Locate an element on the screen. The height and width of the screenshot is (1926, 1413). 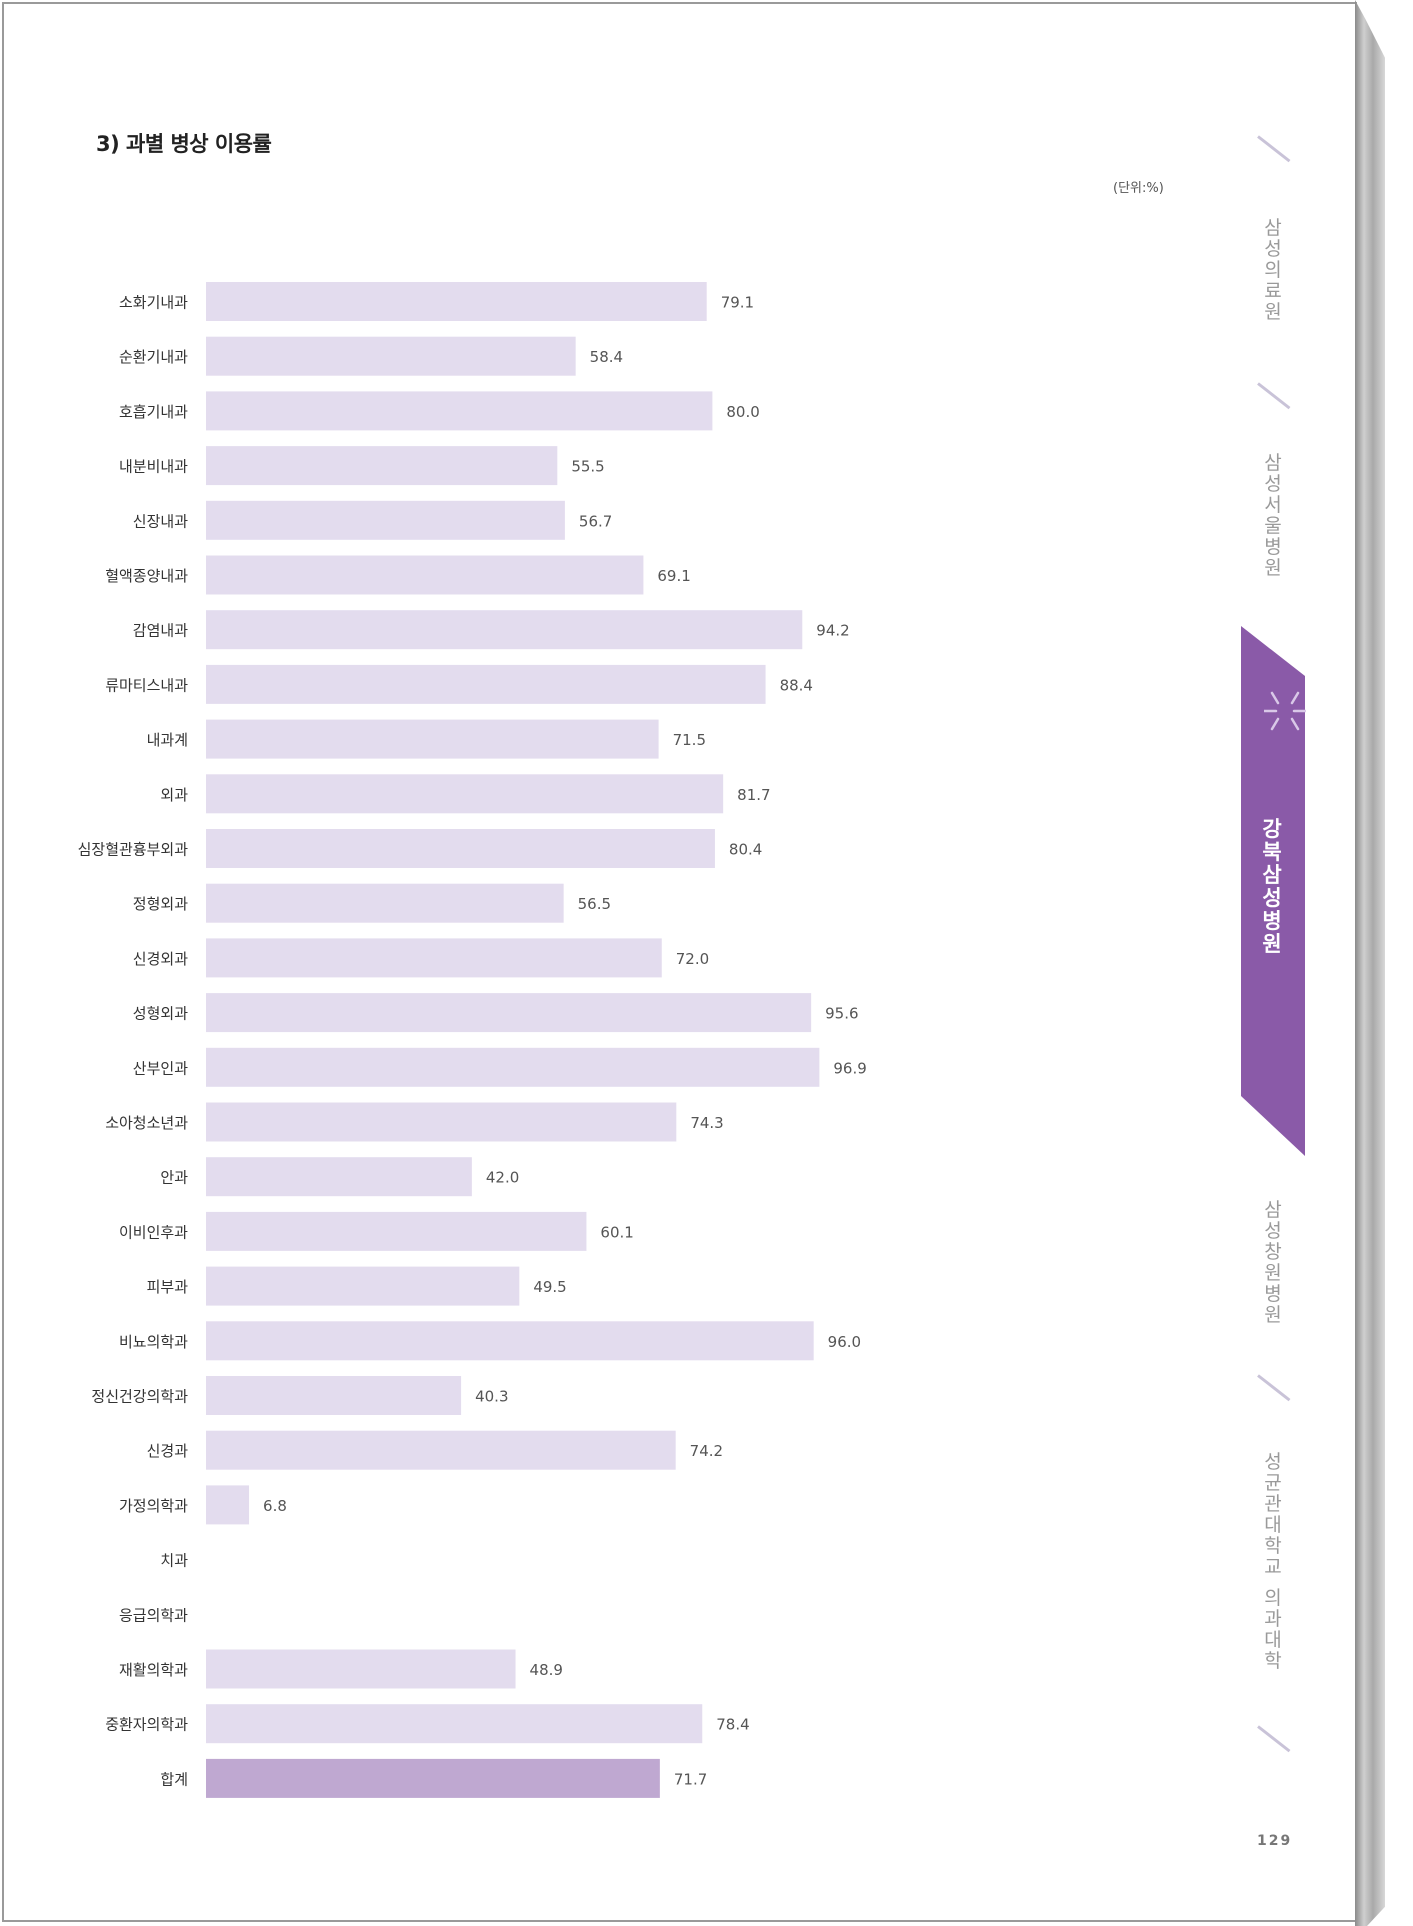
category-label: 순환기내과 is located at coordinates (153, 357).